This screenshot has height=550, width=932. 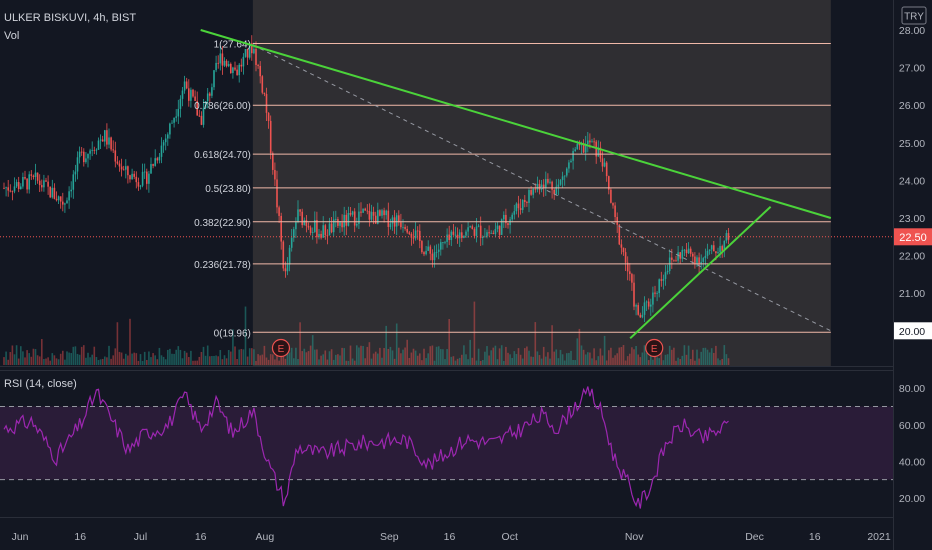 What do you see at coordinates (222, 106) in the screenshot?
I see `fib-level-label: 0.786(26.00)` at bounding box center [222, 106].